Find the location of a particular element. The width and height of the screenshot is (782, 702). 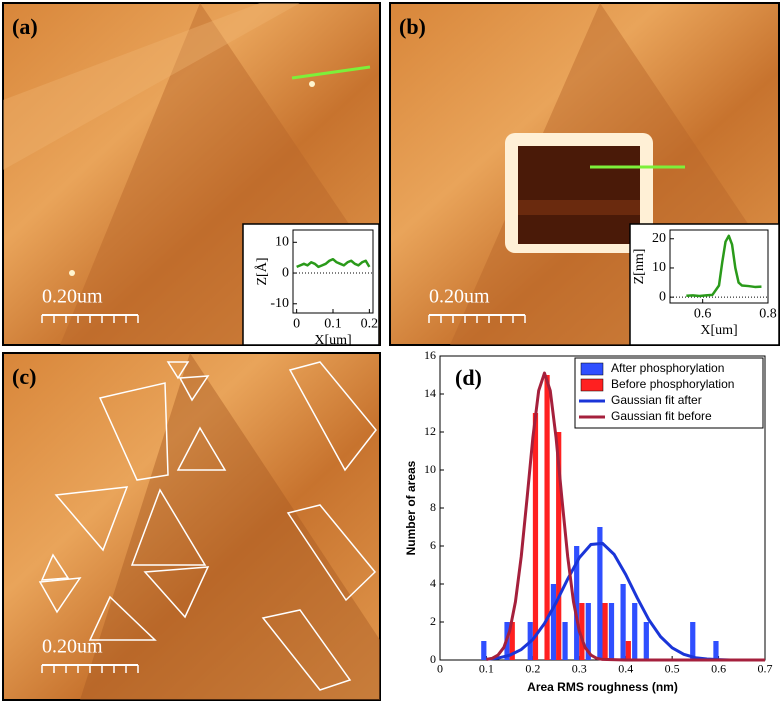

x-tick-label: 0.7 is located at coordinates (765, 668).